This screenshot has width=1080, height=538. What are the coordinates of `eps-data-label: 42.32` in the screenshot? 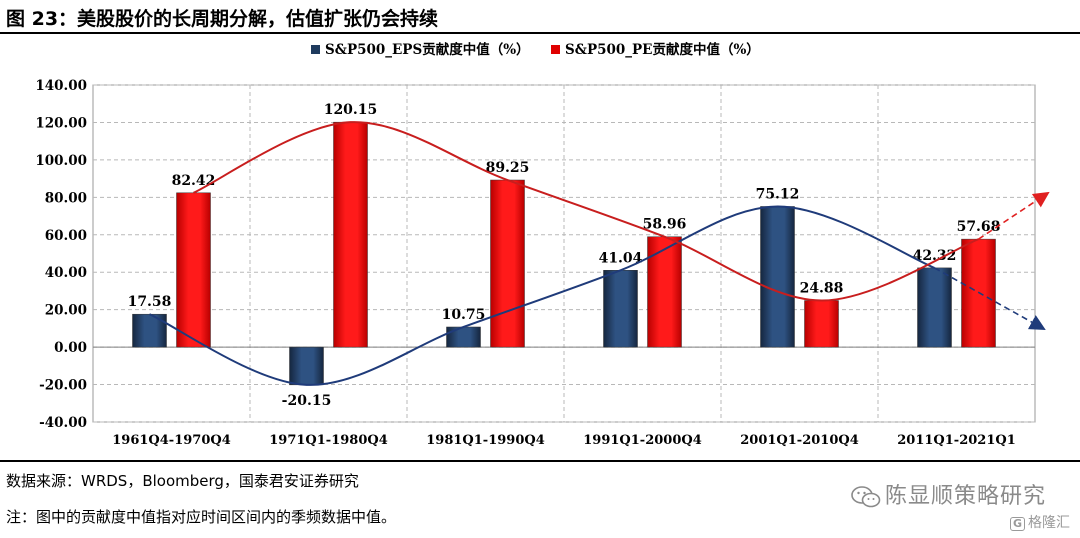 It's located at (935, 256).